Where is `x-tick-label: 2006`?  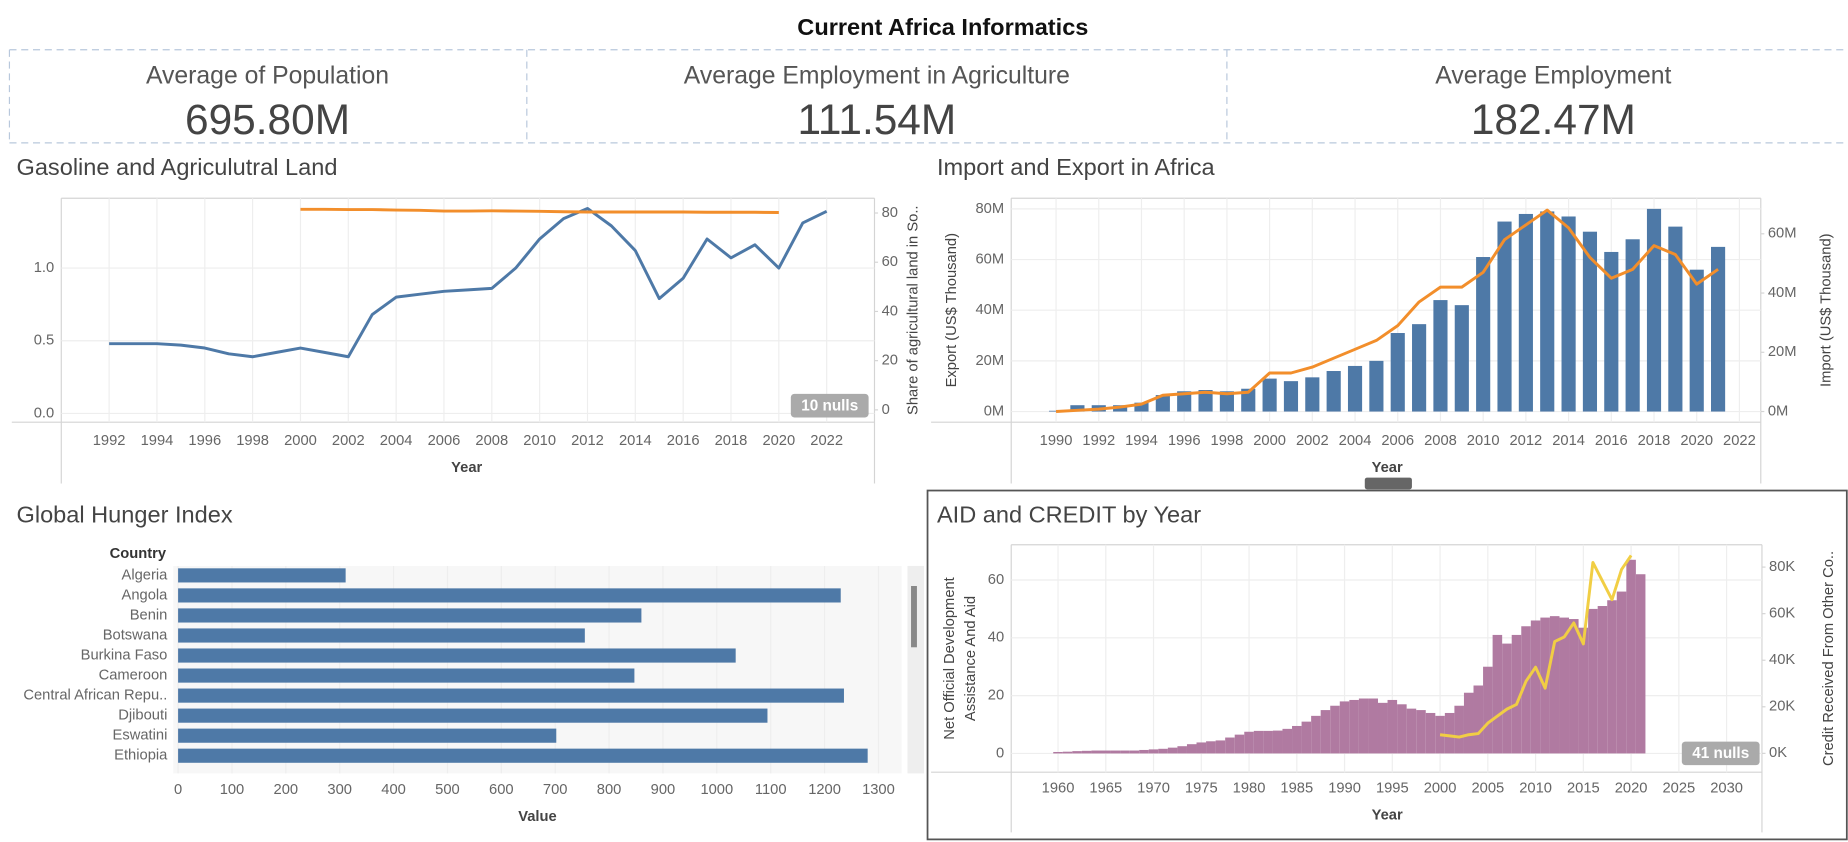
x-tick-label: 2006 is located at coordinates (1397, 441).